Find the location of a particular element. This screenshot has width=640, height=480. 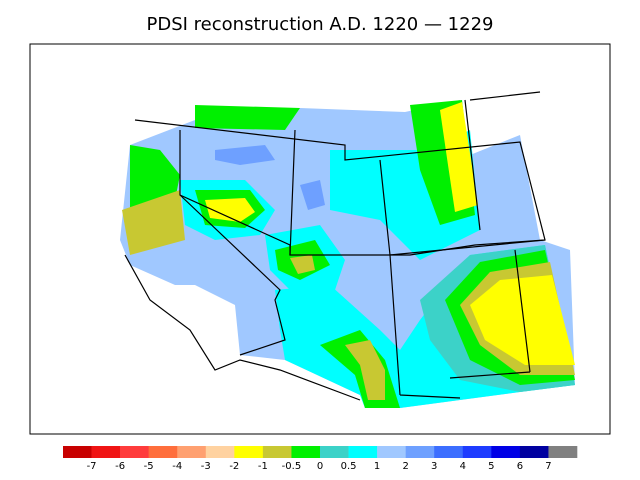

colorbar-label: 6 is located at coordinates (520, 466).